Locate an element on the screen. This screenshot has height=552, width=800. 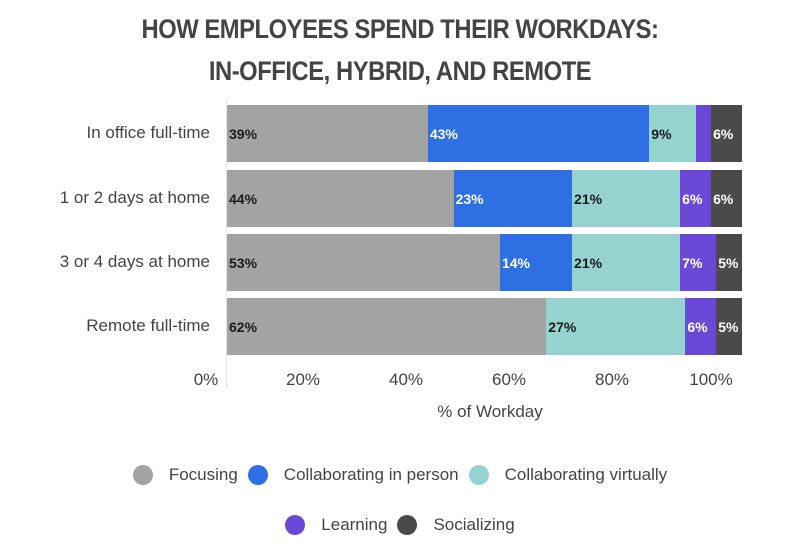
data-label: 62% is located at coordinates (243, 326).